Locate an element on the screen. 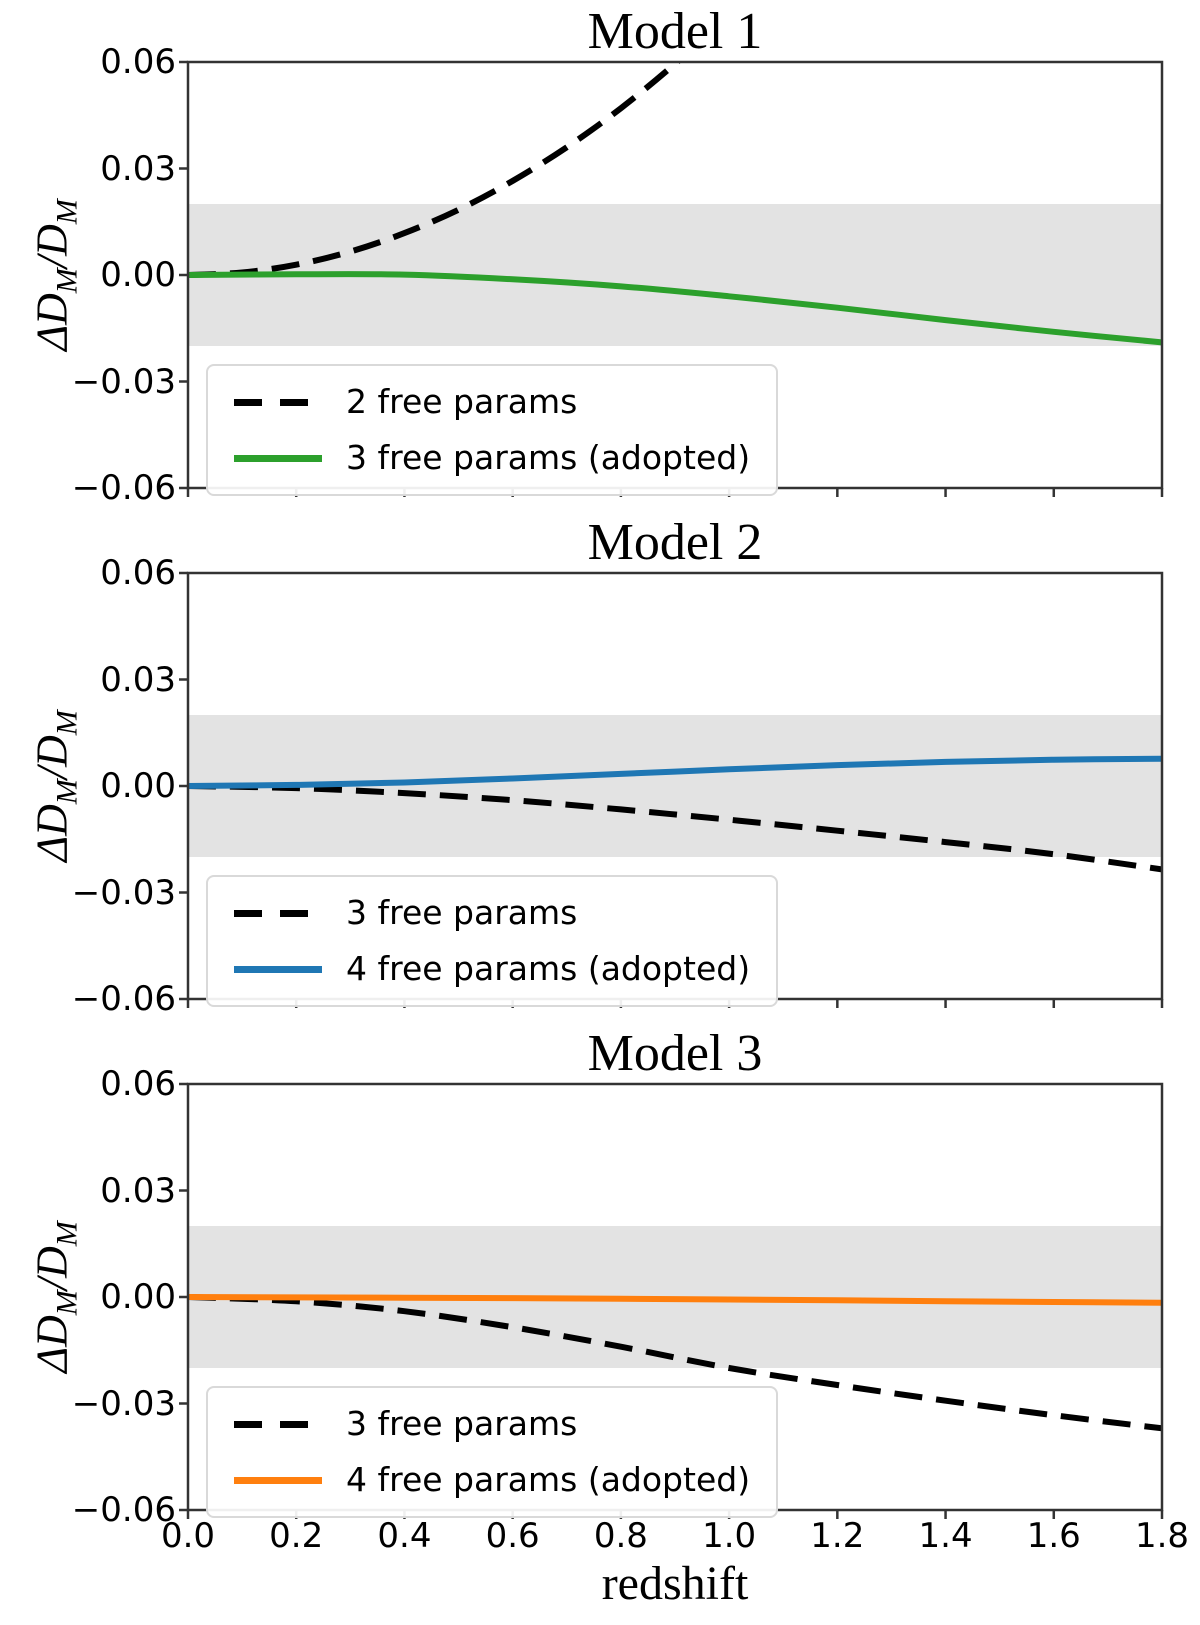 The image size is (1200, 1625). x-tick-label: 0.0 is located at coordinates (188, 1536).